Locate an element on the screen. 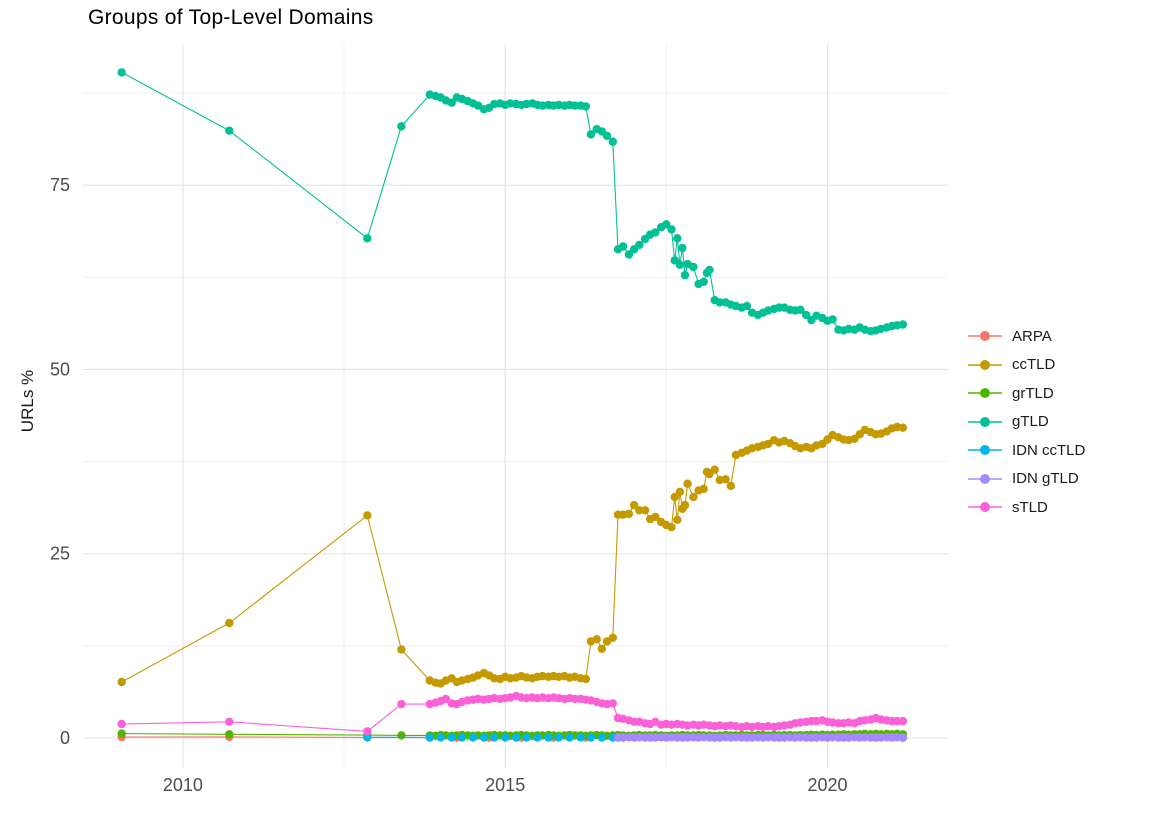 The height and width of the screenshot is (827, 1164). legend-label: sTLD is located at coordinates (1030, 507).